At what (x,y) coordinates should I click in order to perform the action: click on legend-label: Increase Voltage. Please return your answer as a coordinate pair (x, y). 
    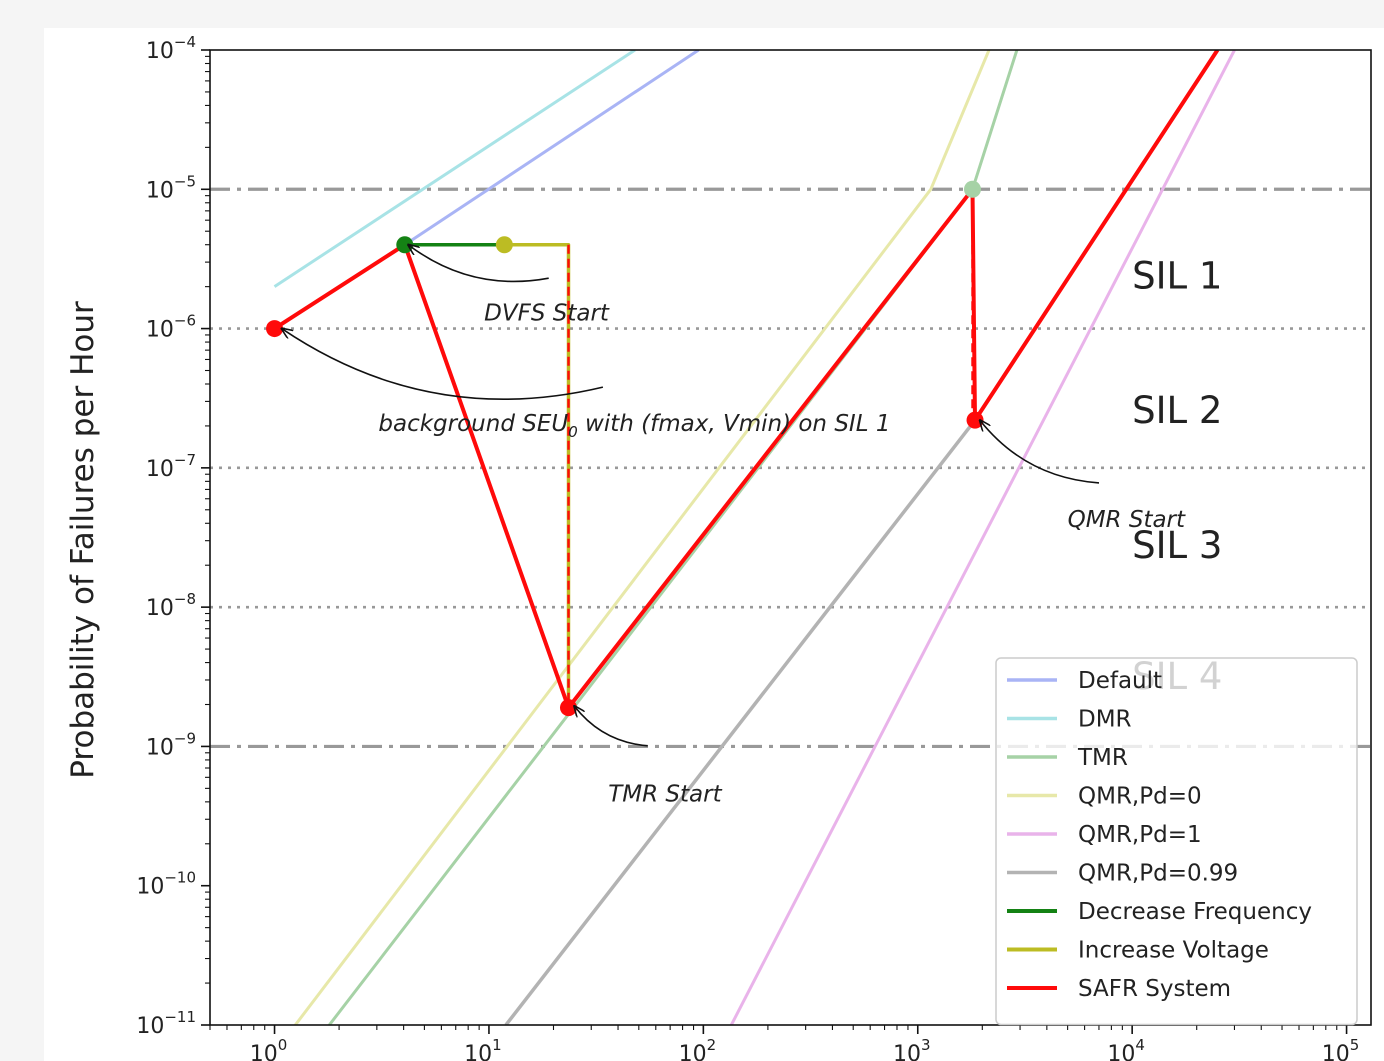
    Looking at the image, I should click on (1173, 951).